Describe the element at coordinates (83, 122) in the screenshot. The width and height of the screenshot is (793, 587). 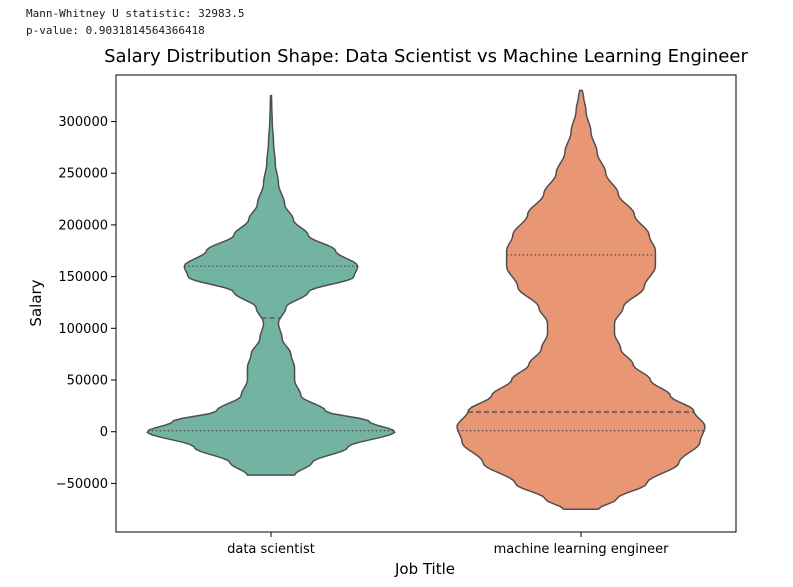
I see `y-tick-label: 300000` at that location.